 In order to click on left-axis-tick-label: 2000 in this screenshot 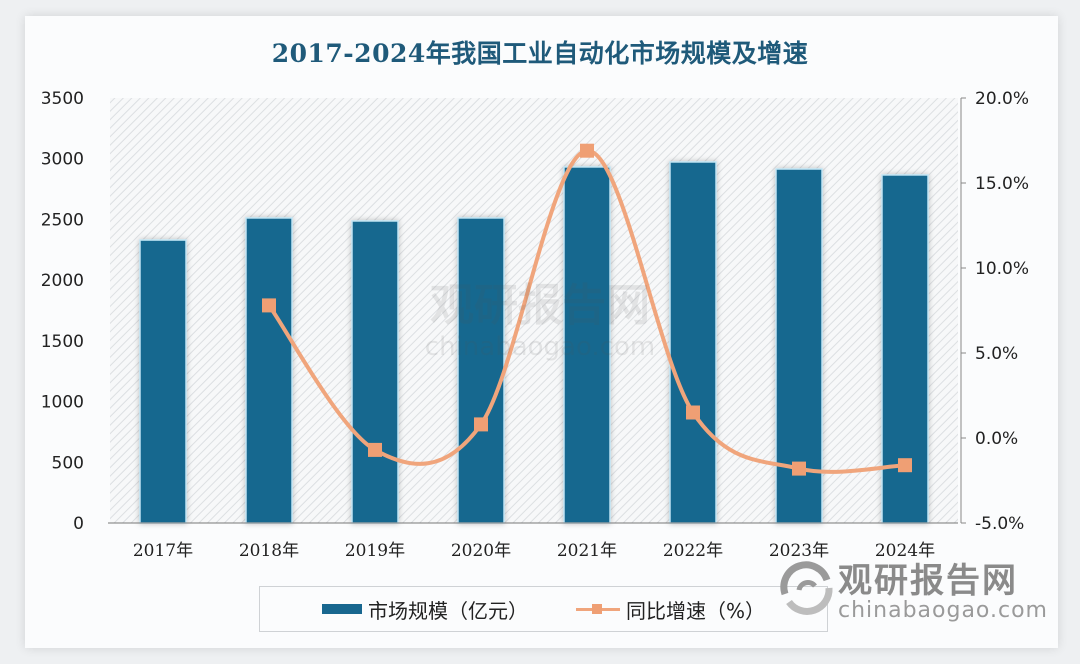, I will do `click(62, 281)`.